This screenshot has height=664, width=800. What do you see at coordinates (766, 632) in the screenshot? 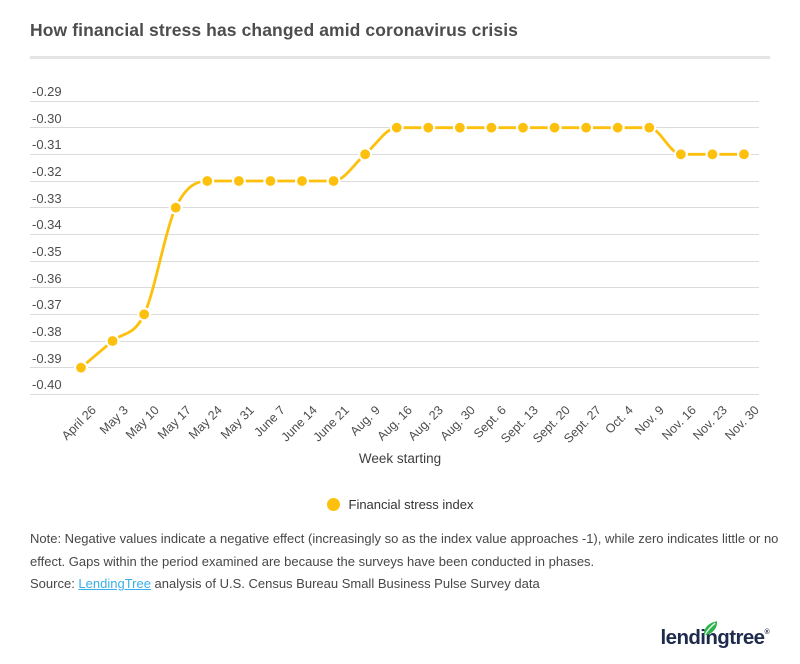
I see `registered-mark: ®` at bounding box center [766, 632].